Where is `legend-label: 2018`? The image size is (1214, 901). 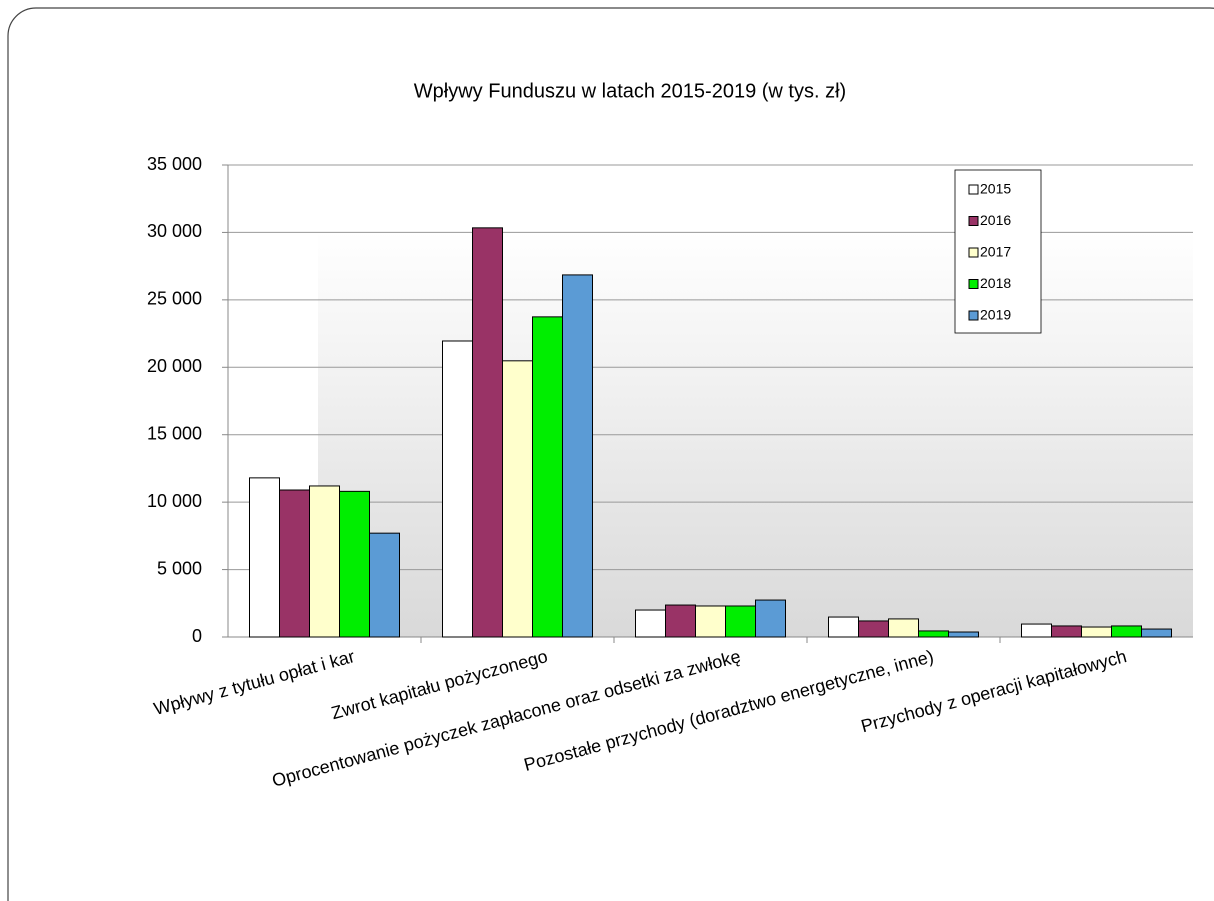 legend-label: 2018 is located at coordinates (995, 283).